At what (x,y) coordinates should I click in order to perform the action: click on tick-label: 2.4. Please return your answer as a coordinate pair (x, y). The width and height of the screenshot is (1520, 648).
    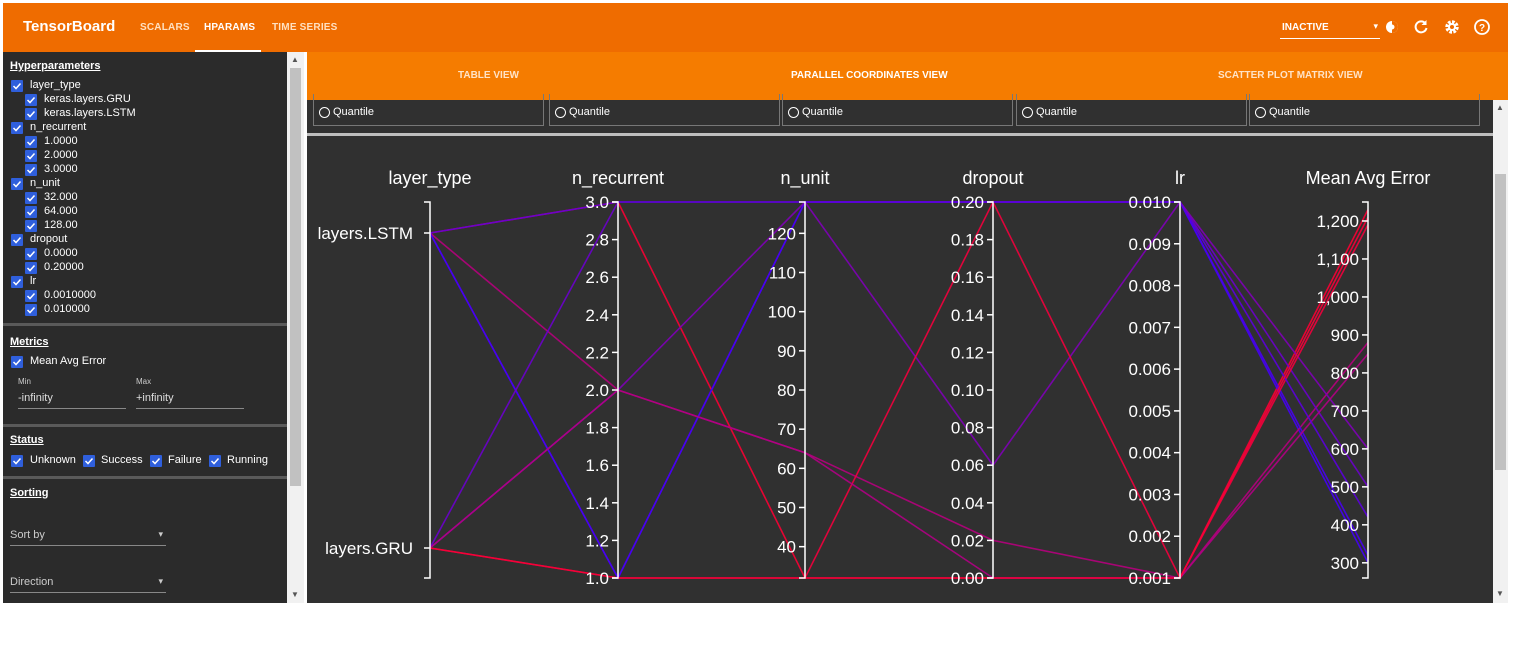
    Looking at the image, I should click on (597, 315).